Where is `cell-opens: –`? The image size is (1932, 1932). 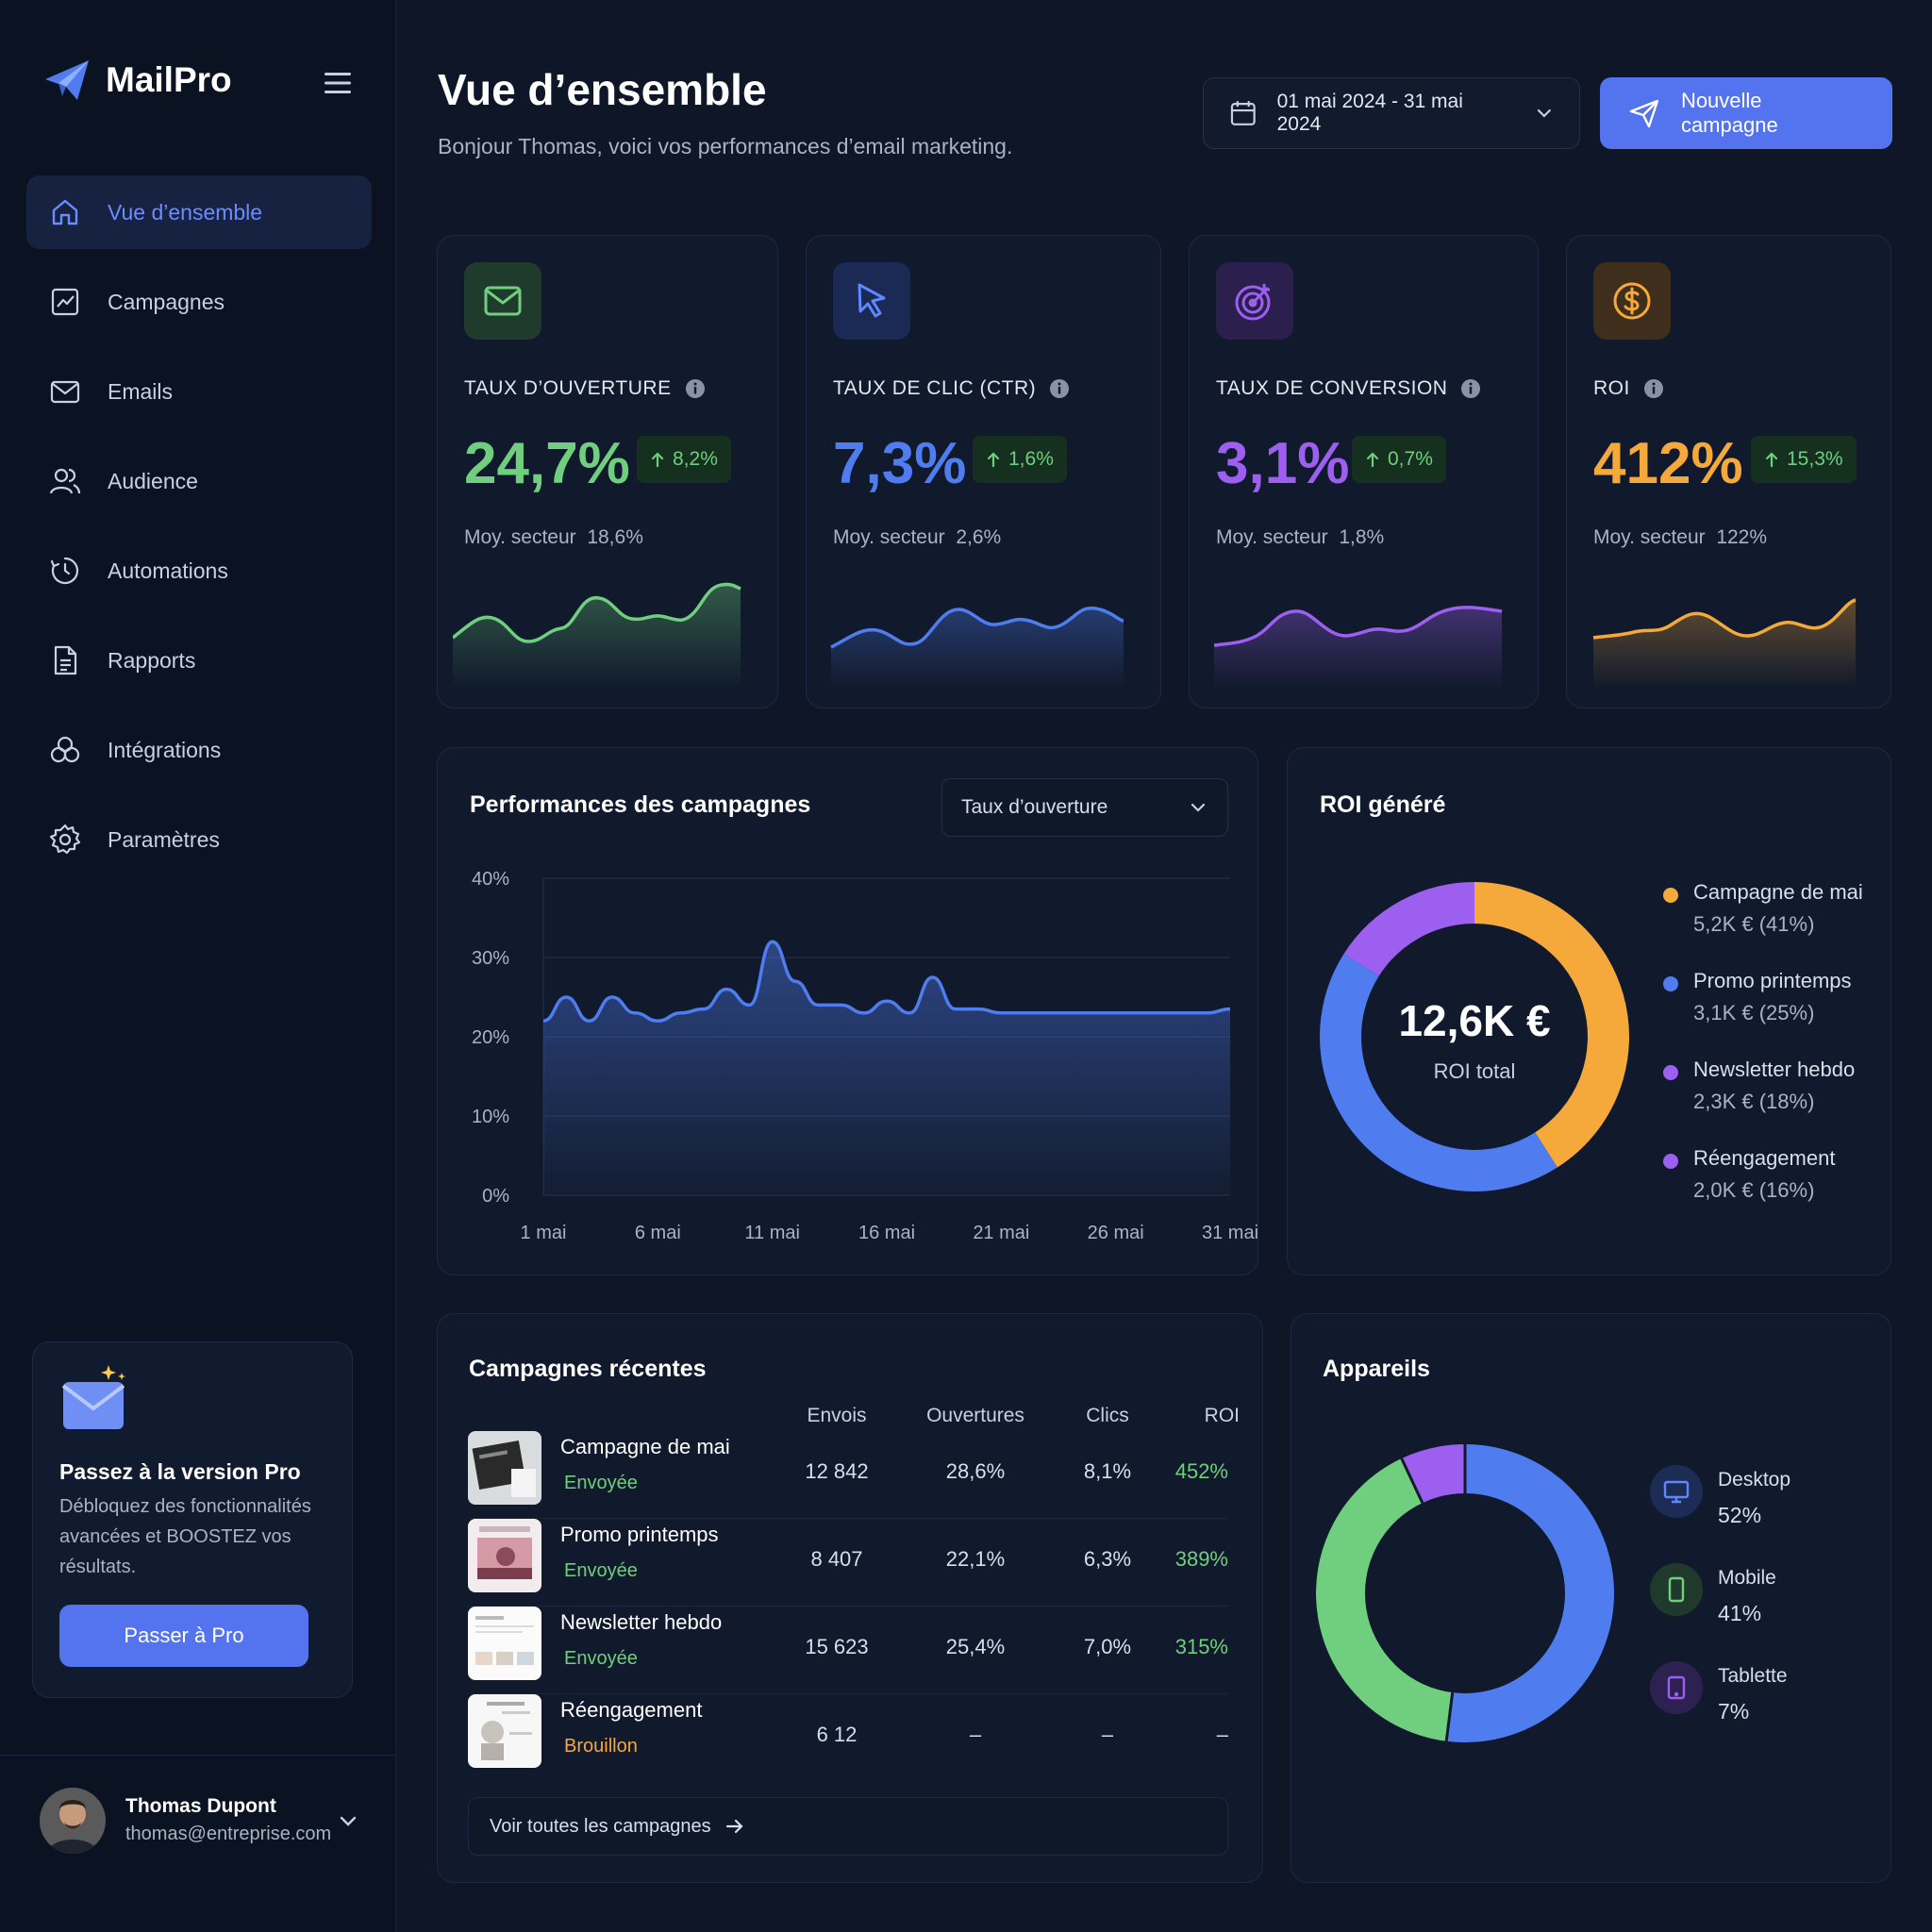
cell-opens: – is located at coordinates (976, 1735).